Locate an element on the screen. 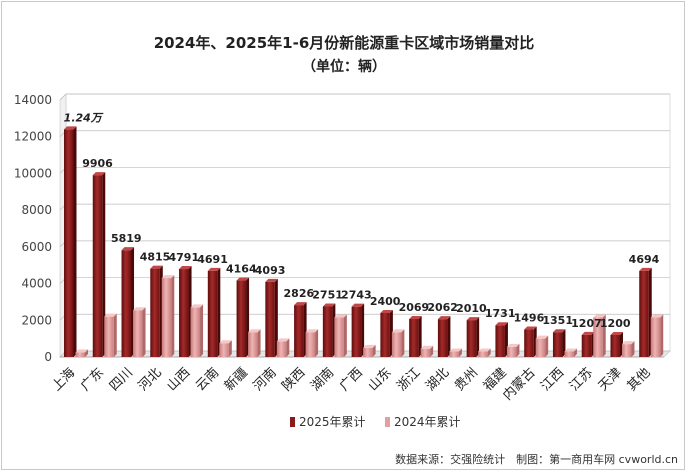 The height and width of the screenshot is (473, 688). x-tick-label: 江苏 is located at coordinates (581, 380).